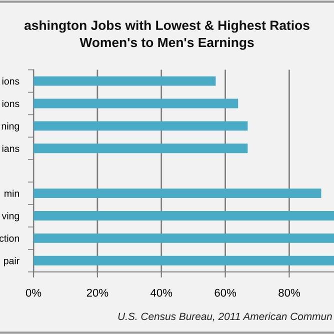 This screenshot has width=334, height=334. What do you see at coordinates (289, 292) in the screenshot?
I see `x-tick-label: 80%` at bounding box center [289, 292].